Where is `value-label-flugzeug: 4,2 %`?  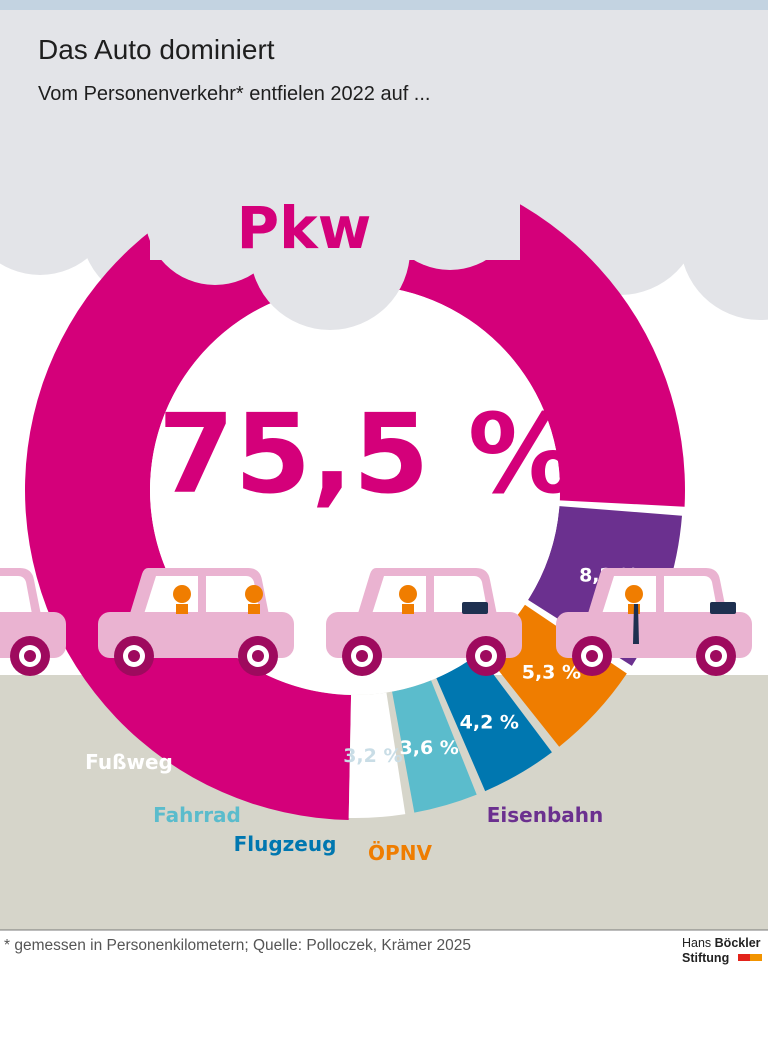
value-label-flugzeug: 4,2 % is located at coordinates (489, 722).